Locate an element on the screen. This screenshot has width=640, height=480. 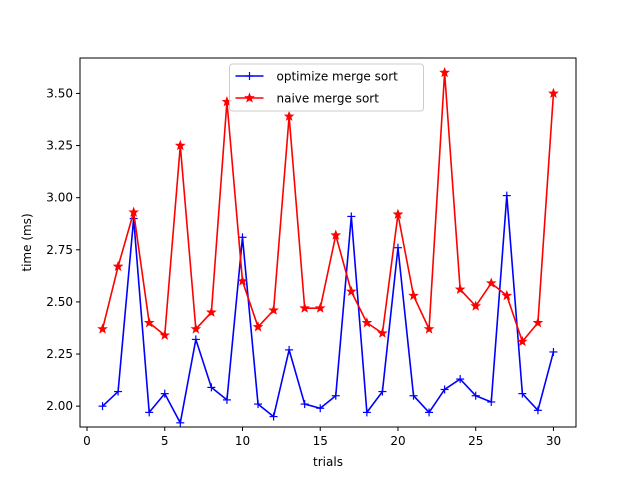
y-tick-label: 2.00 is located at coordinates (59, 406).